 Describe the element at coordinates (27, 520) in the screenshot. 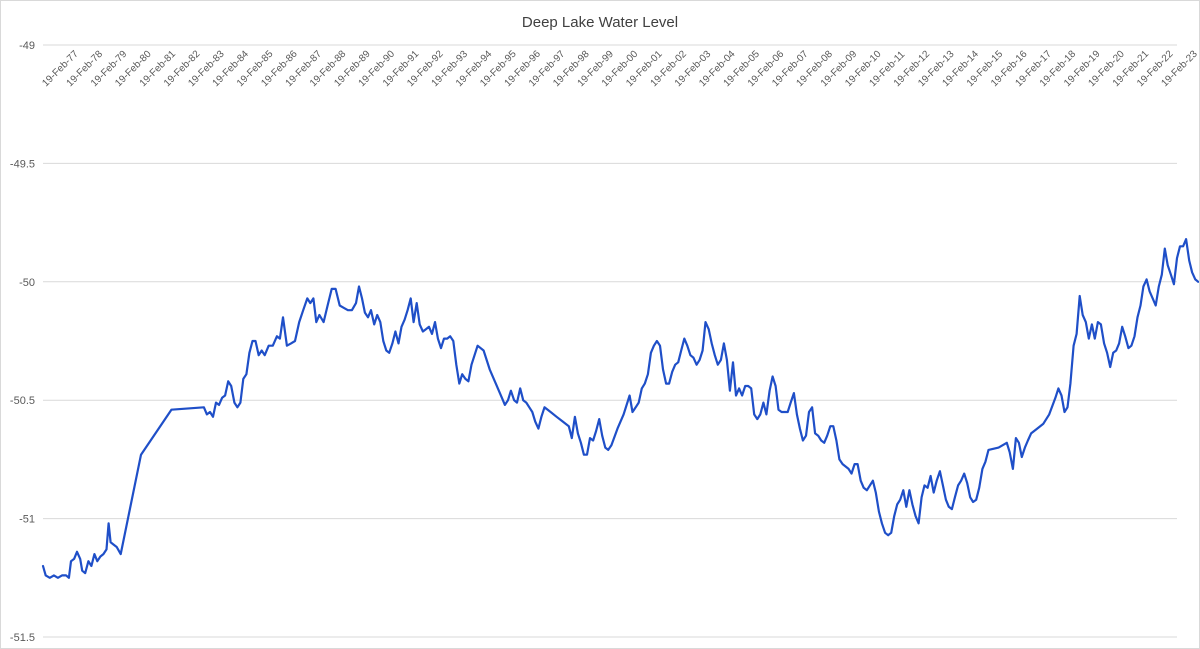

I see `y-tick-label: -51` at that location.